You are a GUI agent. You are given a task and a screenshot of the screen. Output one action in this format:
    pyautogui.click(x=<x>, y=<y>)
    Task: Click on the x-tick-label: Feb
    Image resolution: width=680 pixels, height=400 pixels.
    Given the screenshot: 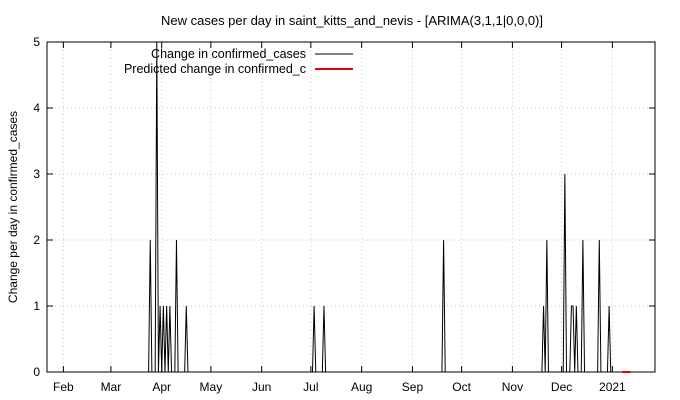 What is the action you would take?
    pyautogui.click(x=63, y=387)
    